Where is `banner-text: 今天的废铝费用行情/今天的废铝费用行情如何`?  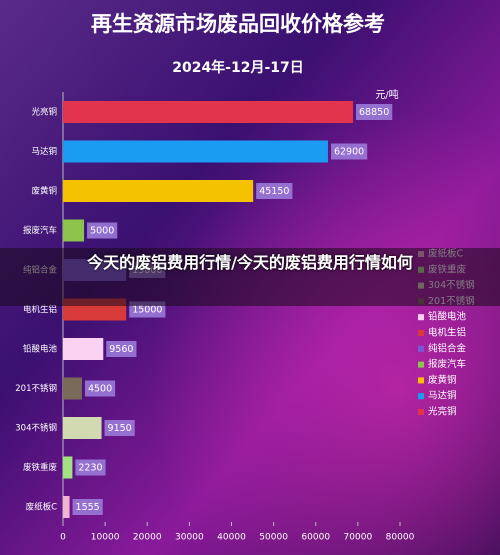
banner-text: 今天的废铝费用行情/今天的废铝费用行情如何 is located at coordinates (250, 262).